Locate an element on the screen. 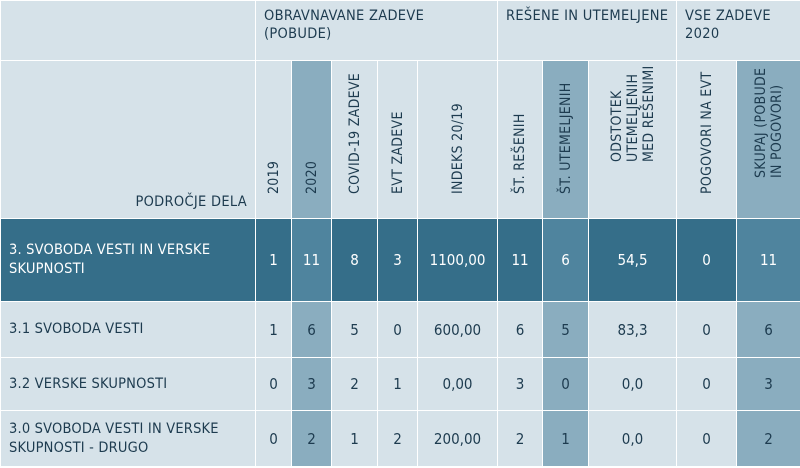  col-header-st-resenih: ŠT. REŠENIH is located at coordinates (520, 139).